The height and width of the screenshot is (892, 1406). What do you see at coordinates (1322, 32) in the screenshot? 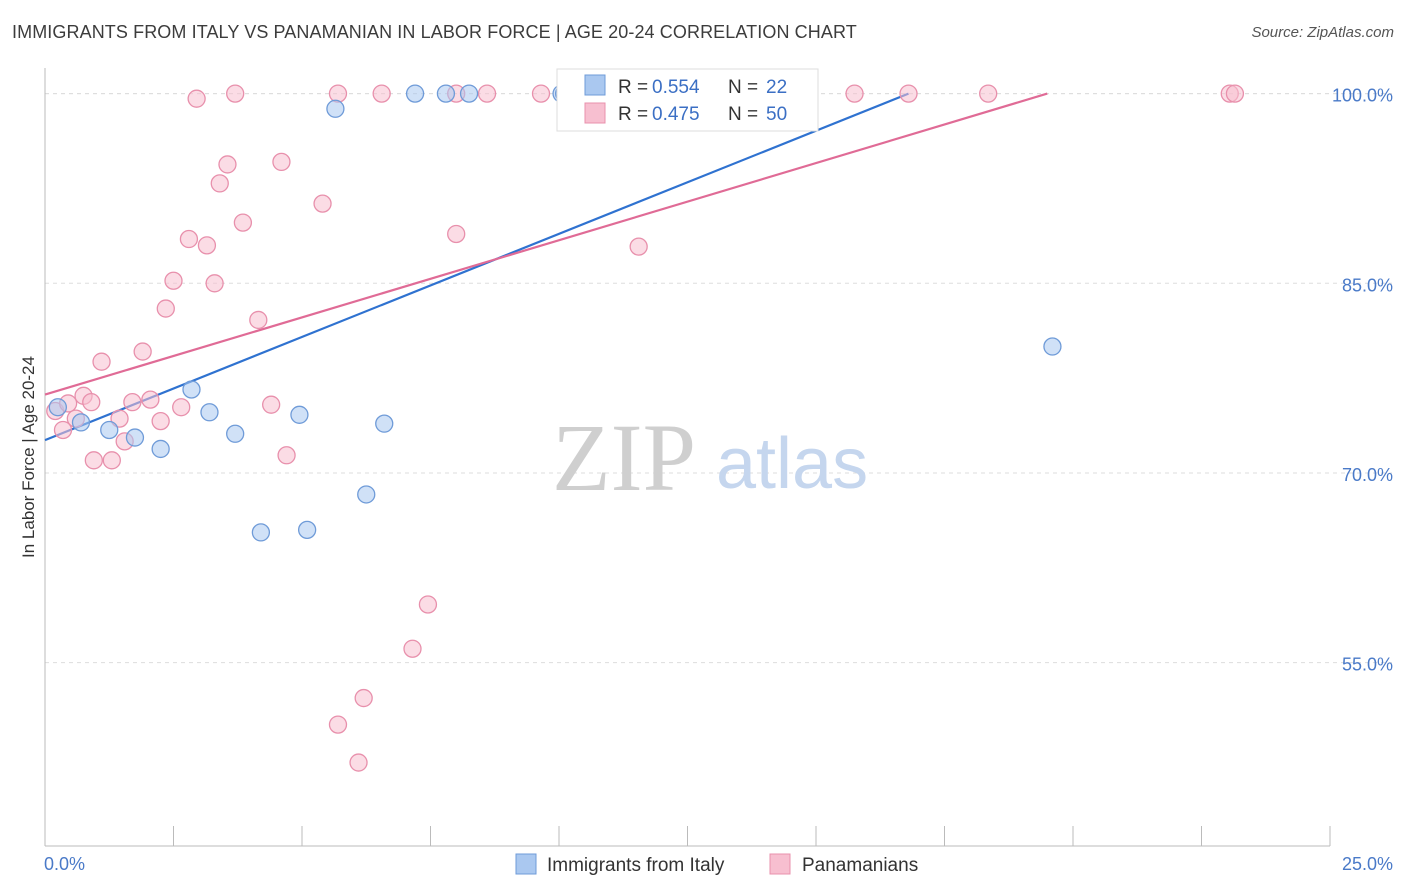
I see `source-credit: Source: ZipAtlas.com` at bounding box center [1322, 32].